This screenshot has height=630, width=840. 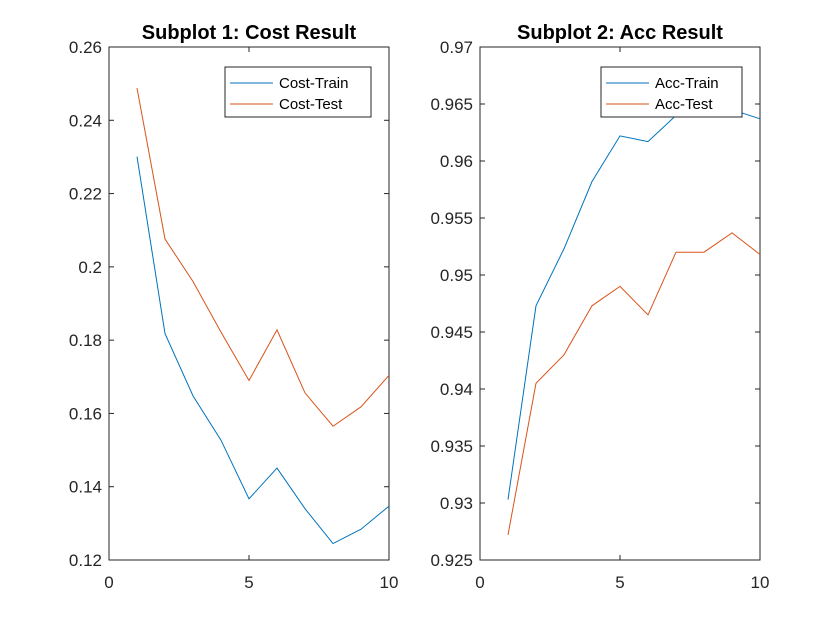 What do you see at coordinates (85, 487) in the screenshot?
I see `y-tick-label: 0.14` at bounding box center [85, 487].